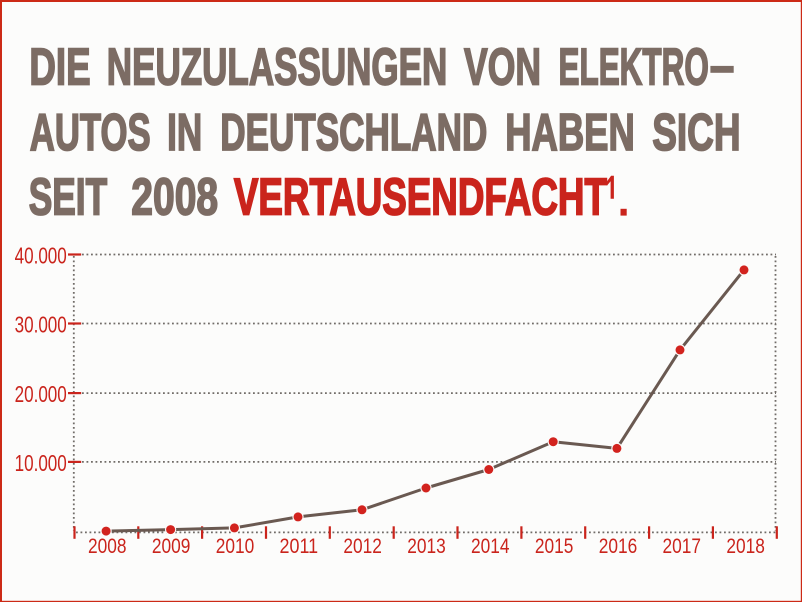 Image resolution: width=802 pixels, height=602 pixels. Describe the element at coordinates (618, 546) in the screenshot. I see `svg-text: 2016` at that location.